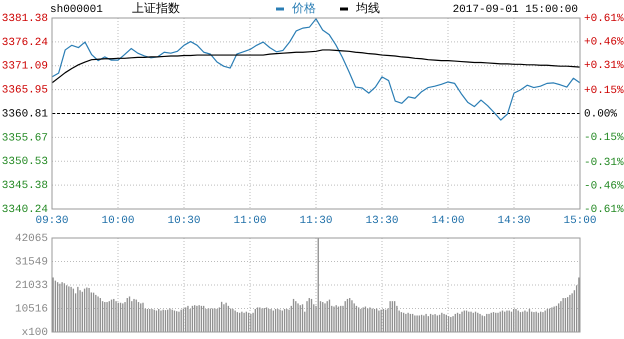  I want to click on y2-tick-label: +0.46%, so click(604, 42).